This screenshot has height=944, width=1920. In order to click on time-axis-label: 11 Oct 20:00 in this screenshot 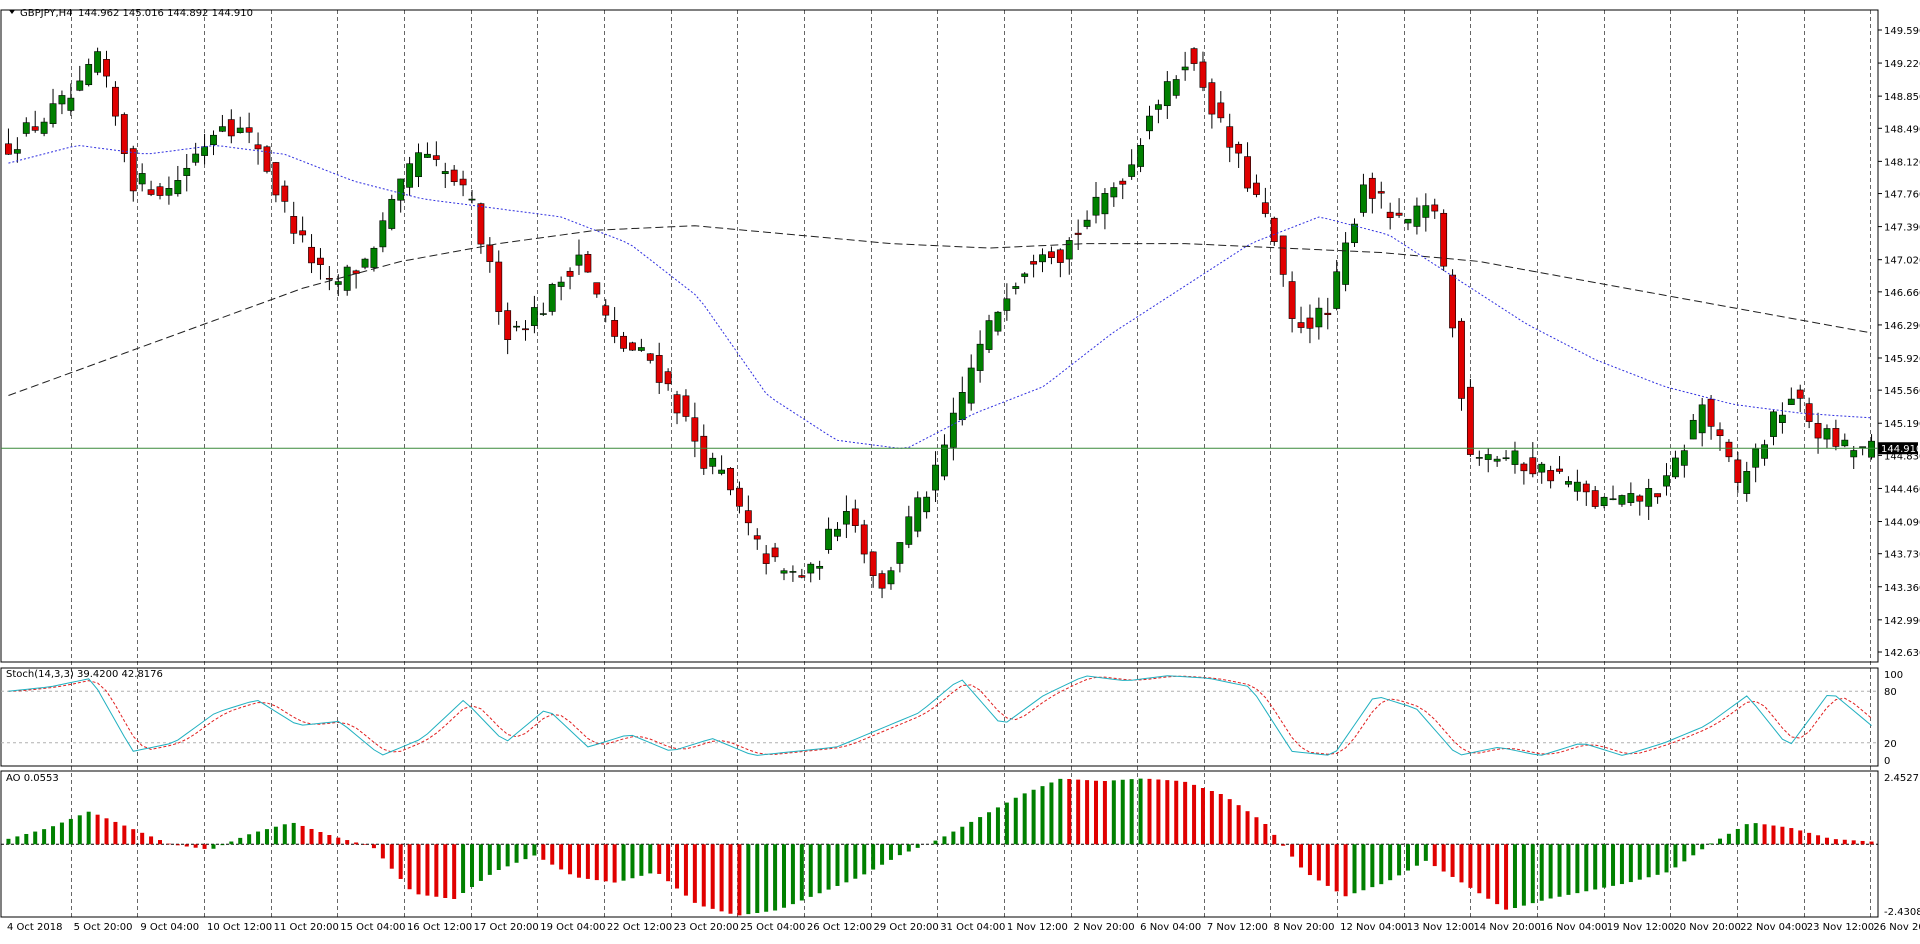, I will do `click(306, 927)`.